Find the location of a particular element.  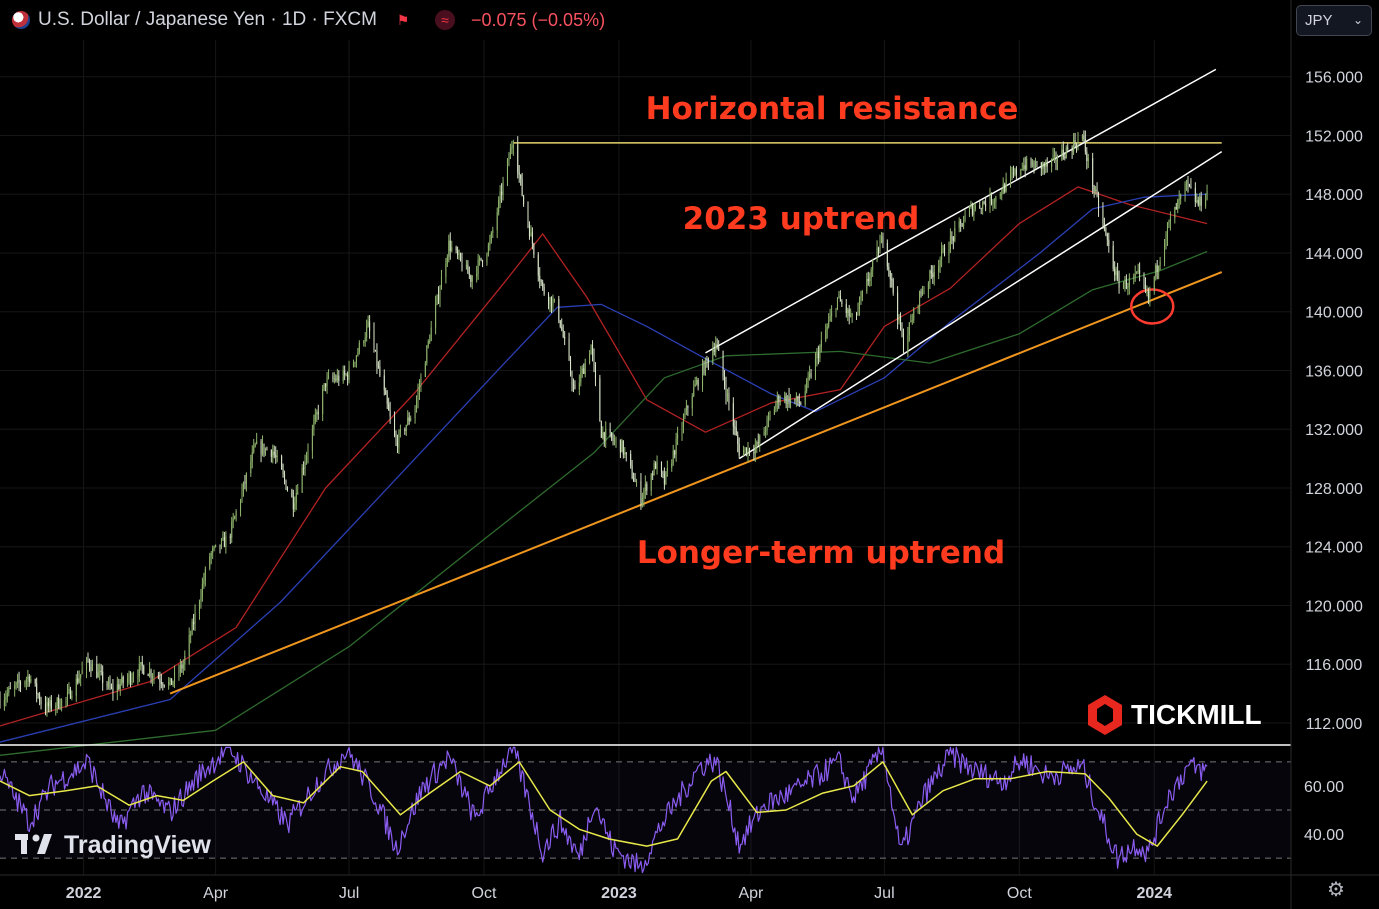

currency-select: JPY ⌄ is located at coordinates (1334, 20).